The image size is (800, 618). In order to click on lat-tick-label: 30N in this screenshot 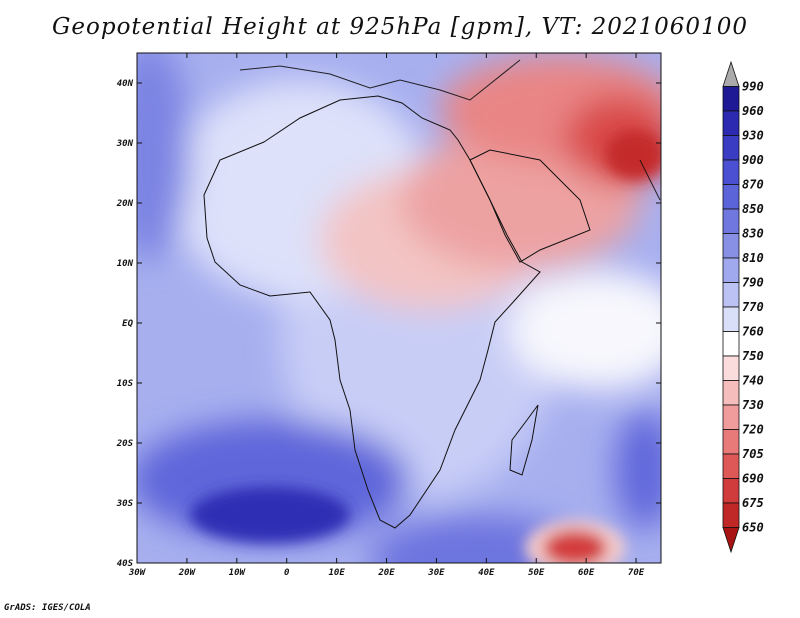, I will do `click(125, 144)`.